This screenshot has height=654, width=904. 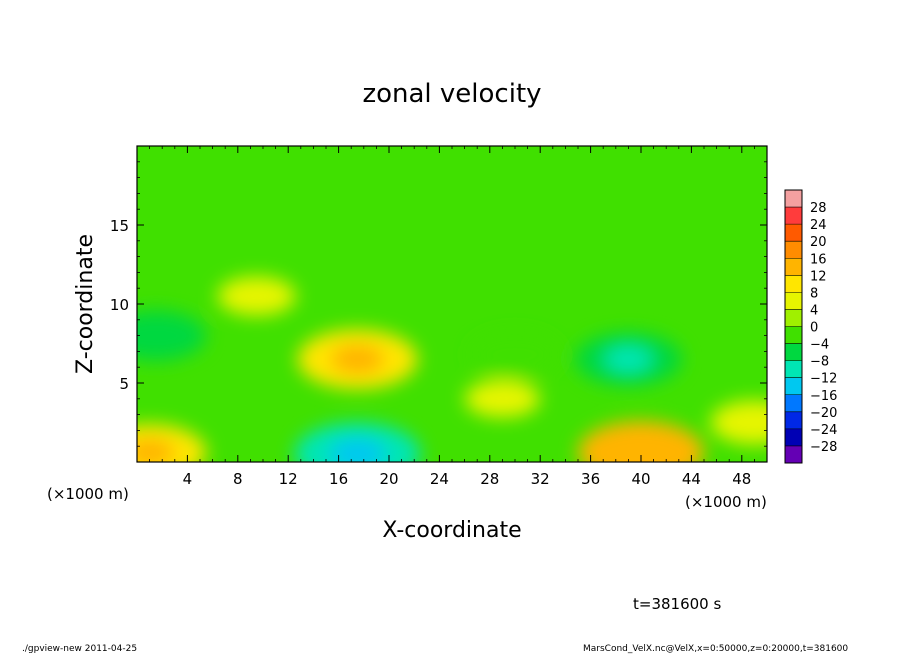 I want to click on colorbar-label: −24, so click(x=823, y=430).